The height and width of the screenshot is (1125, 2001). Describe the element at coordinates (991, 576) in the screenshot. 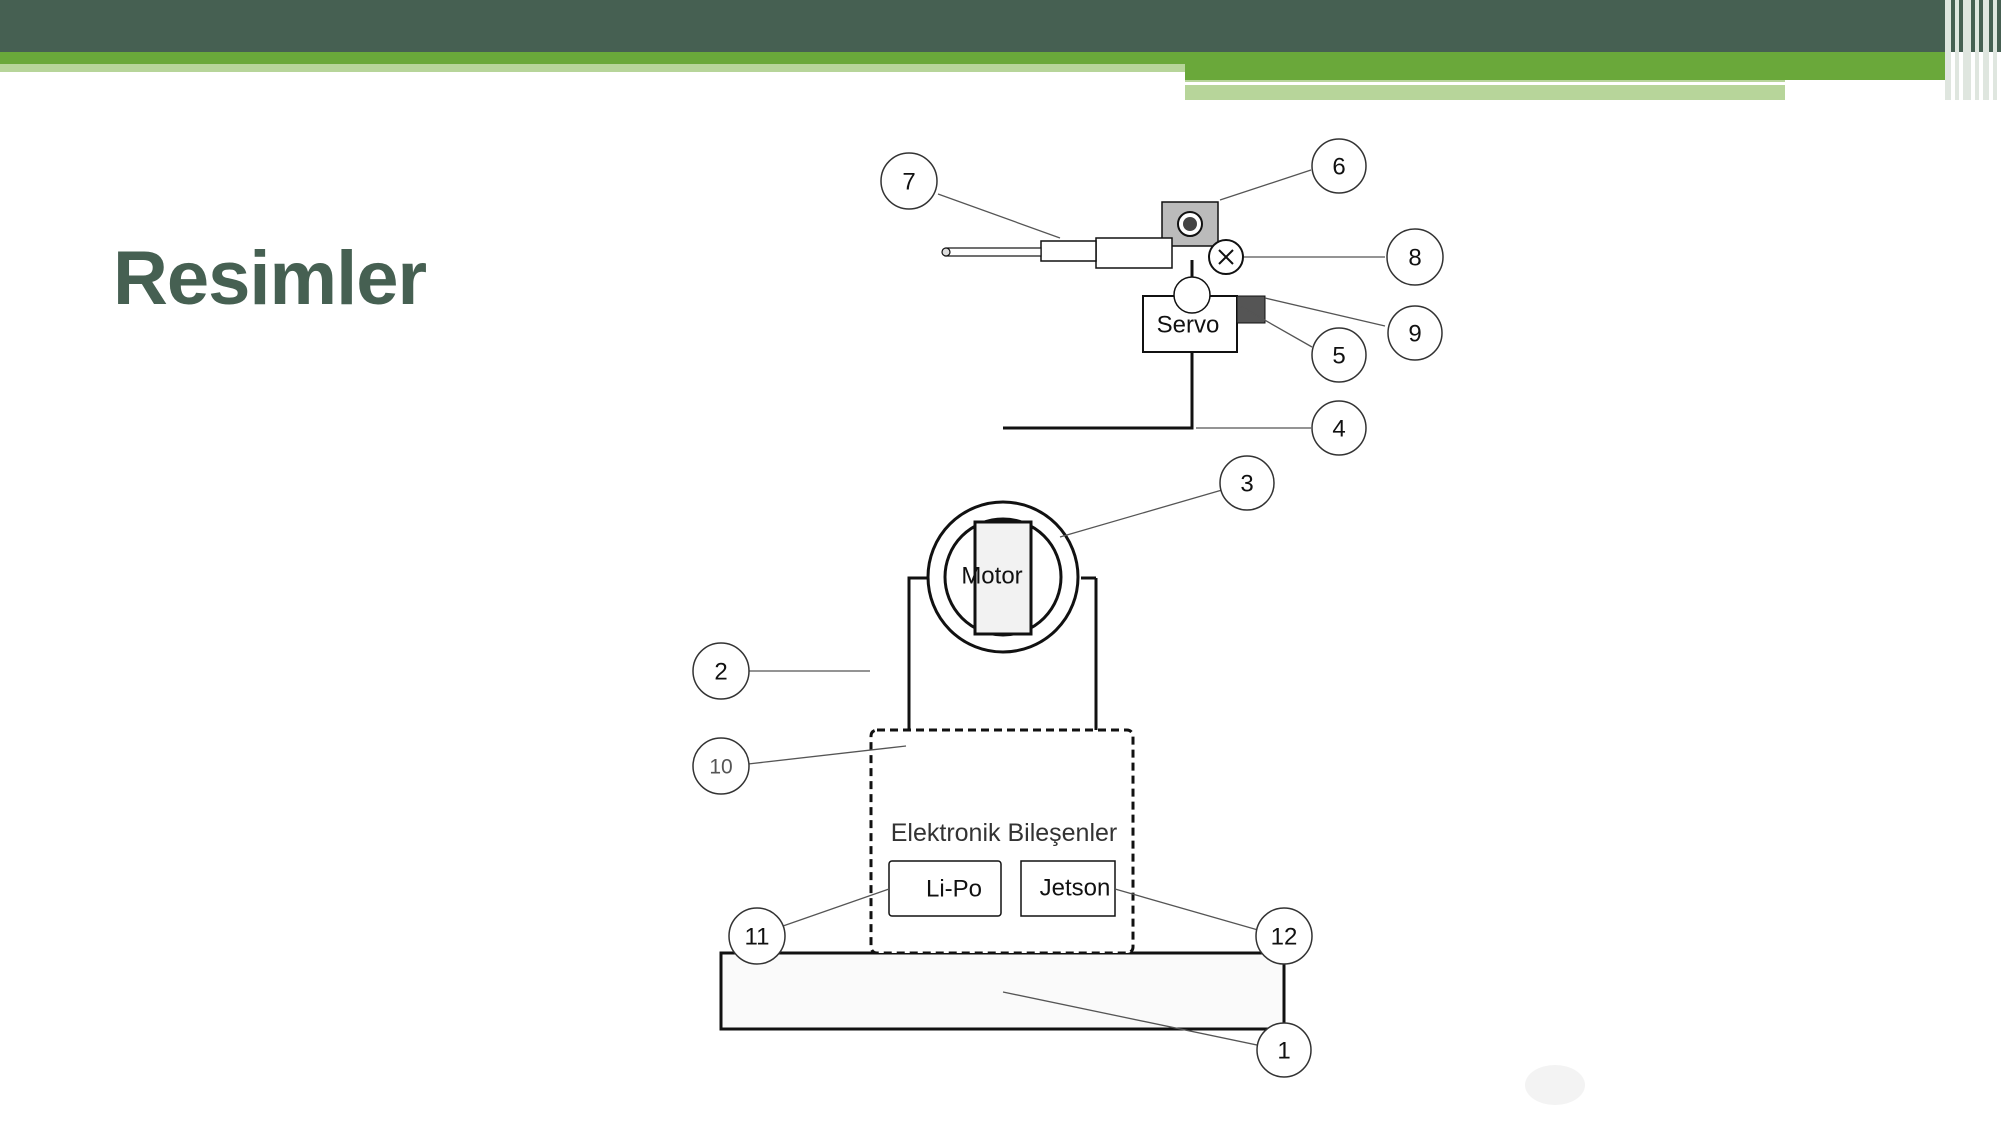

I see `motor-label: Motor` at that location.